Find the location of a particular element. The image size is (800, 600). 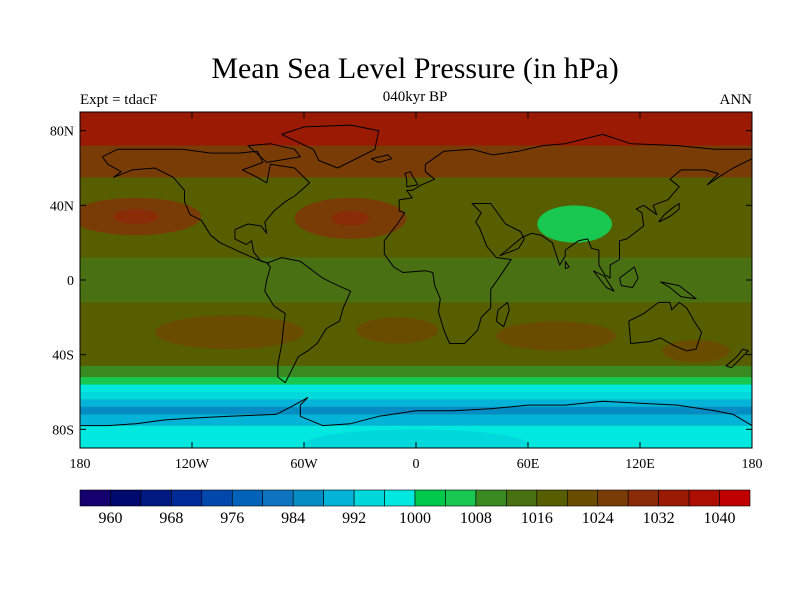

lon-tick-label: 60E is located at coordinates (528, 464).